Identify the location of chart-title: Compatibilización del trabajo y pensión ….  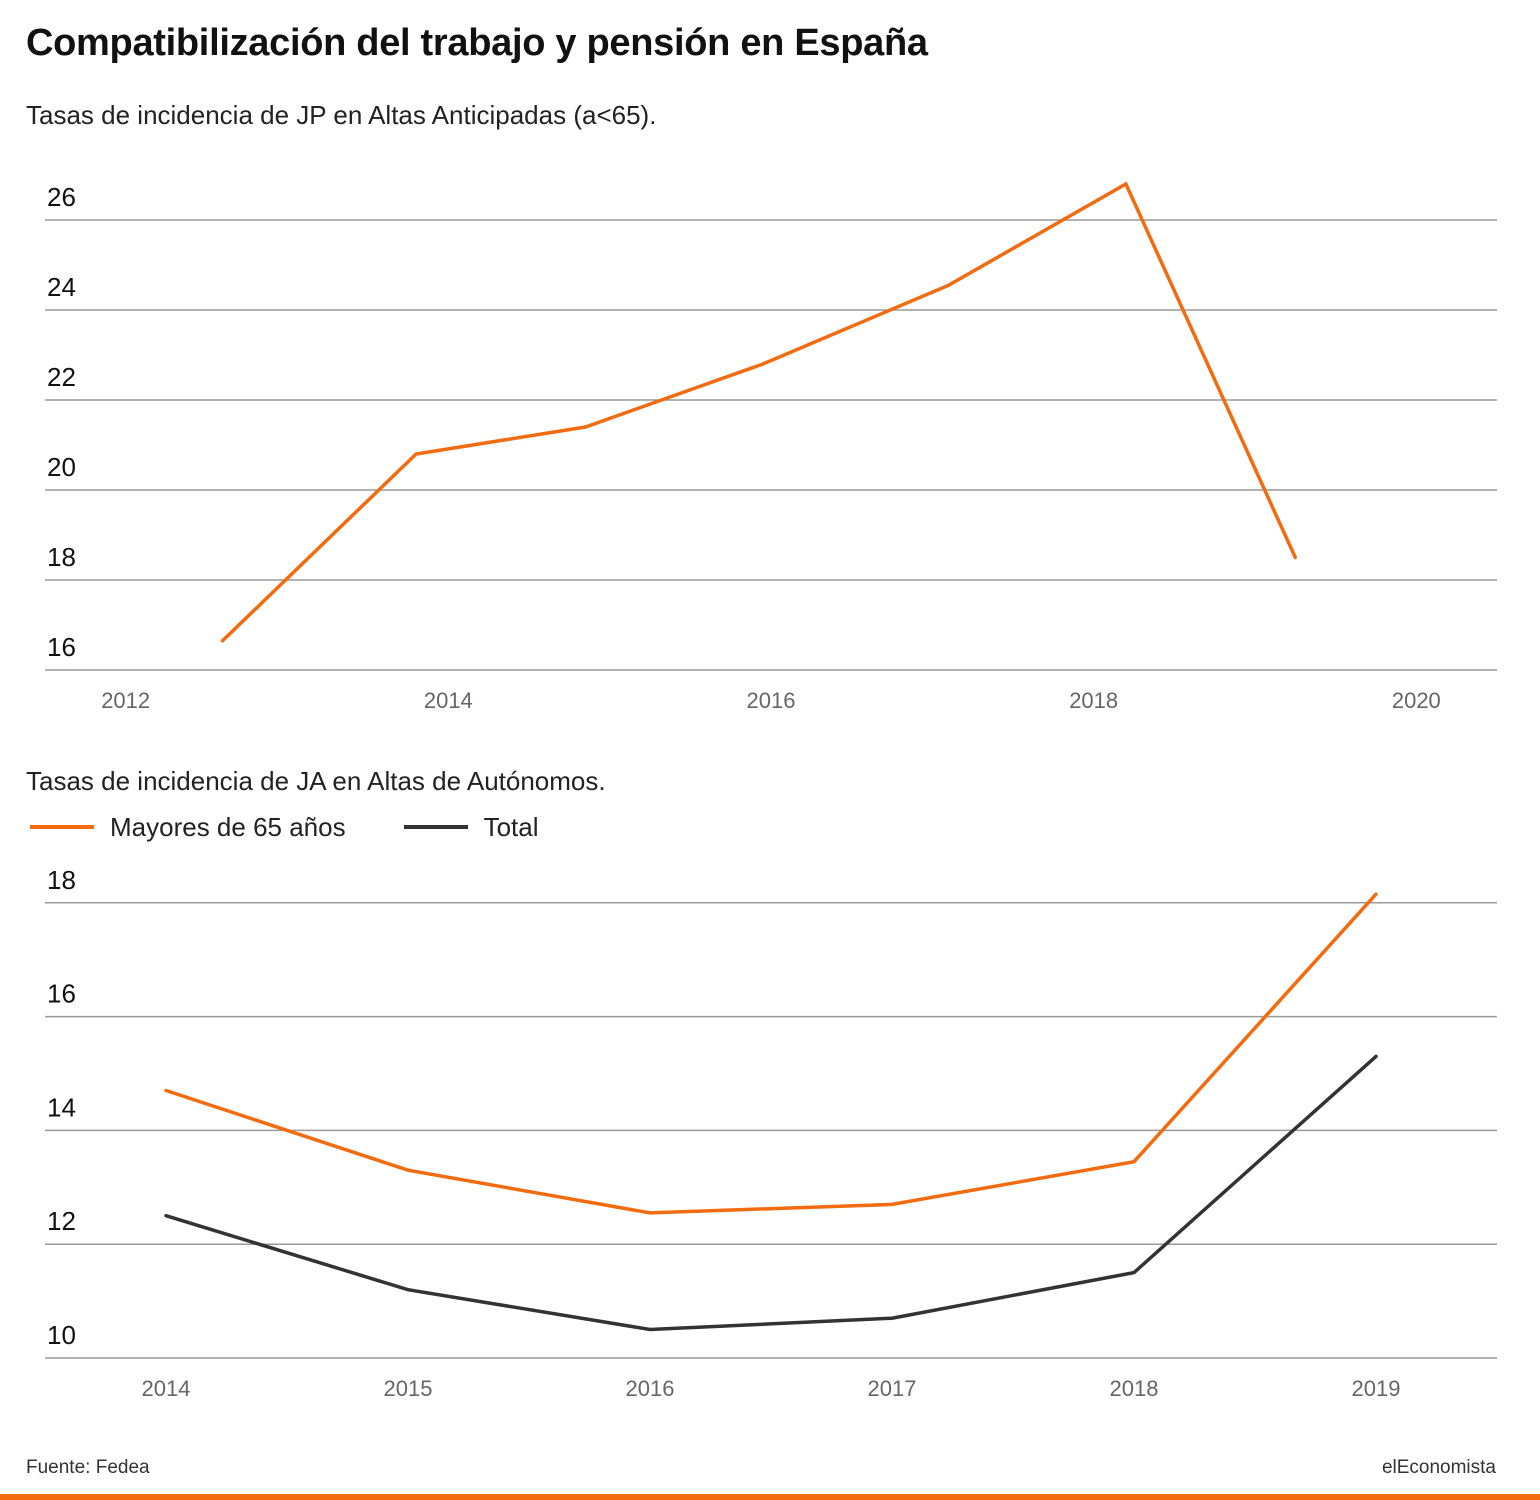
(477, 43).